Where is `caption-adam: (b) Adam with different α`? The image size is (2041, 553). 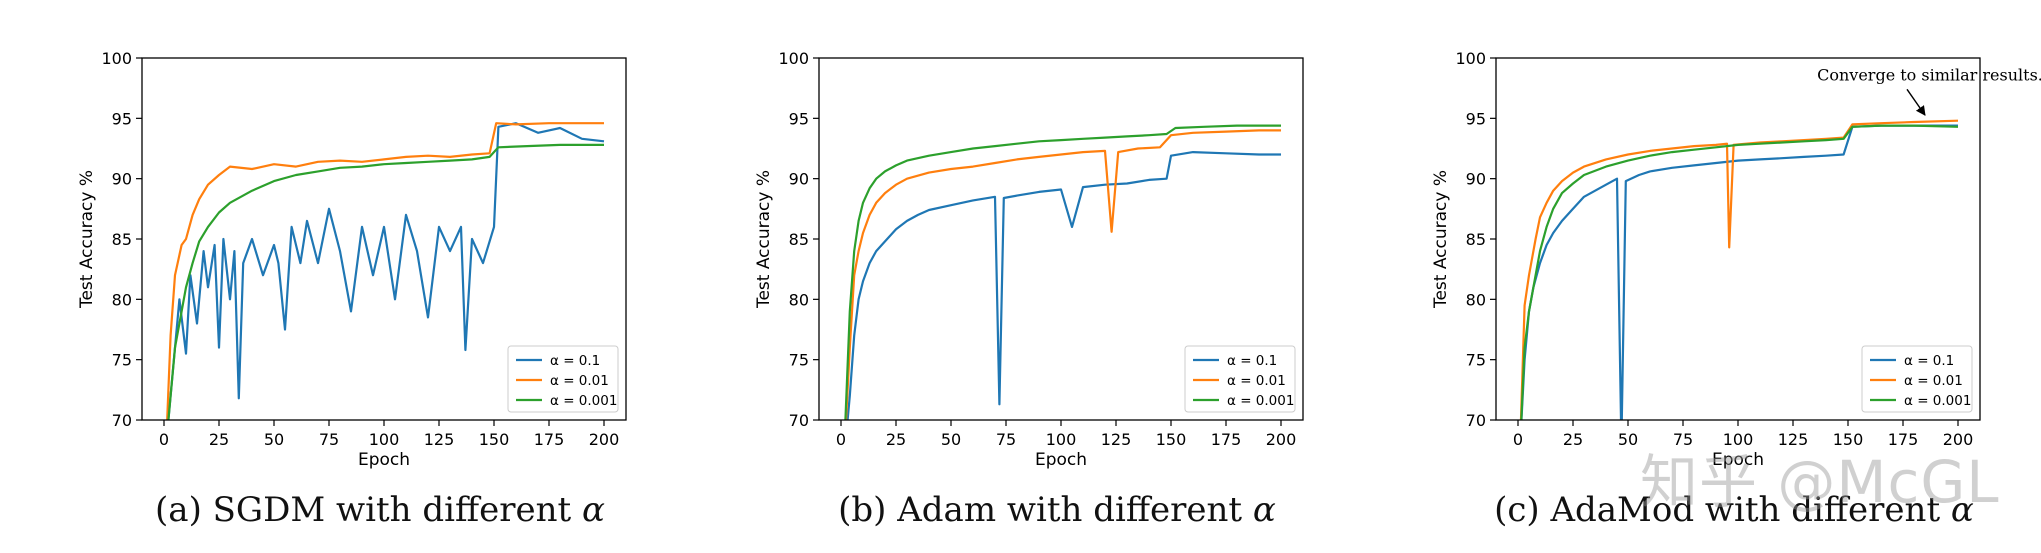
caption-adam: (b) Adam with different α is located at coordinates (1057, 510).